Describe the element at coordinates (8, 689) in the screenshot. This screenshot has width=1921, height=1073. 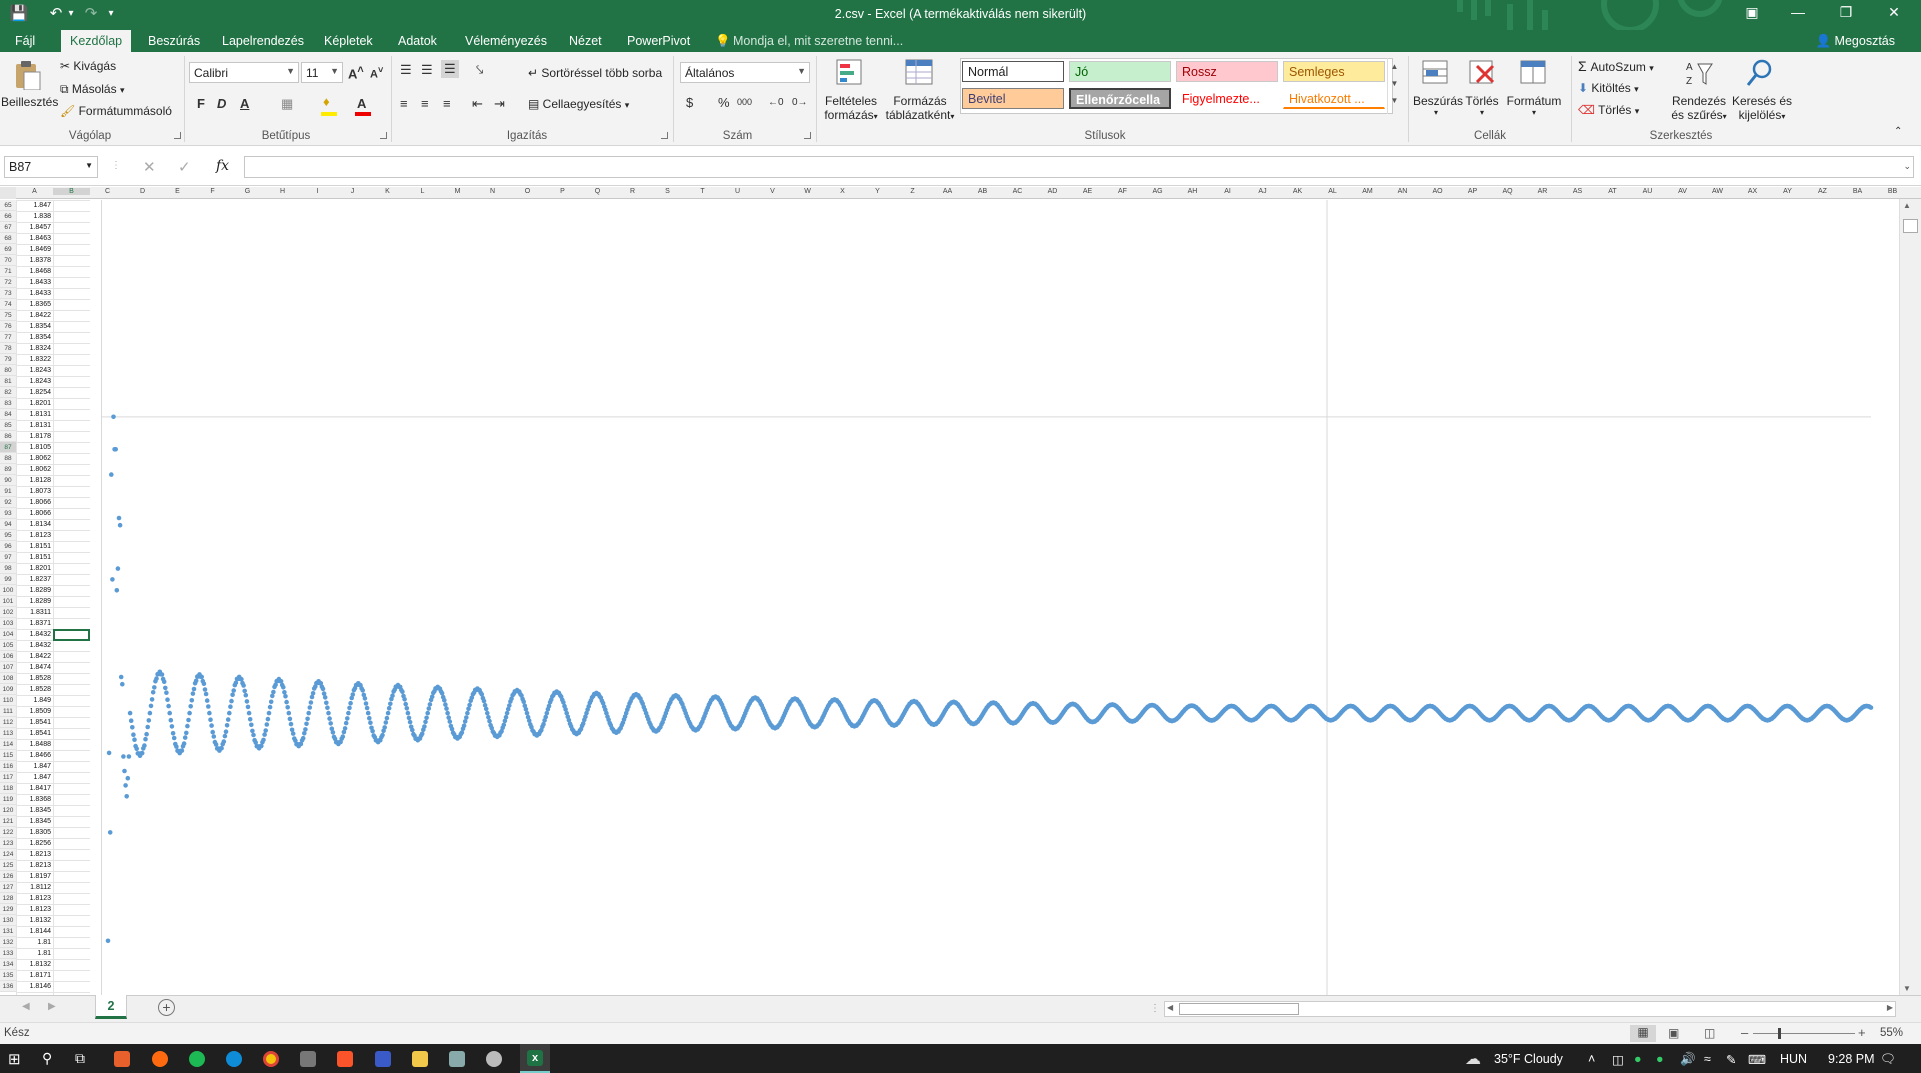
I see `row-header: 109` at that location.